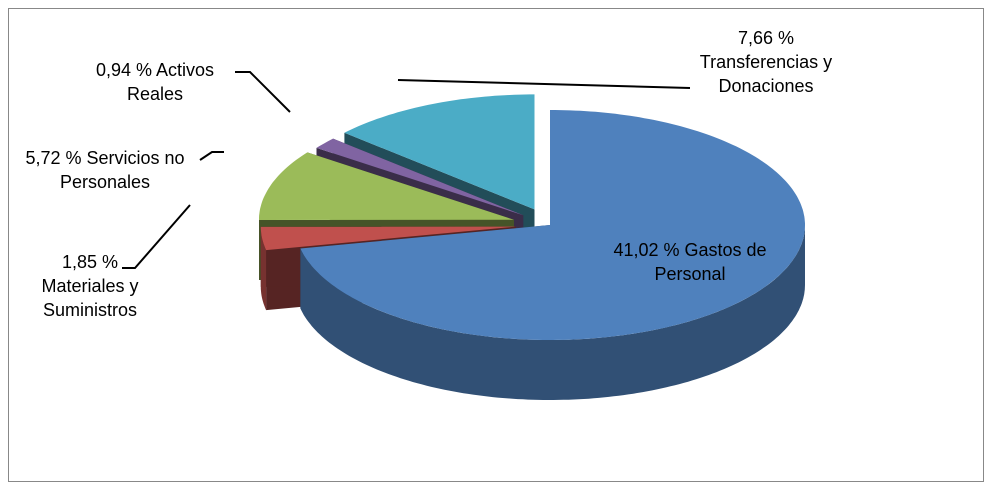 The image size is (992, 490). I want to click on data-label: 1,85 % Materiales y Suministros, so click(90, 286).